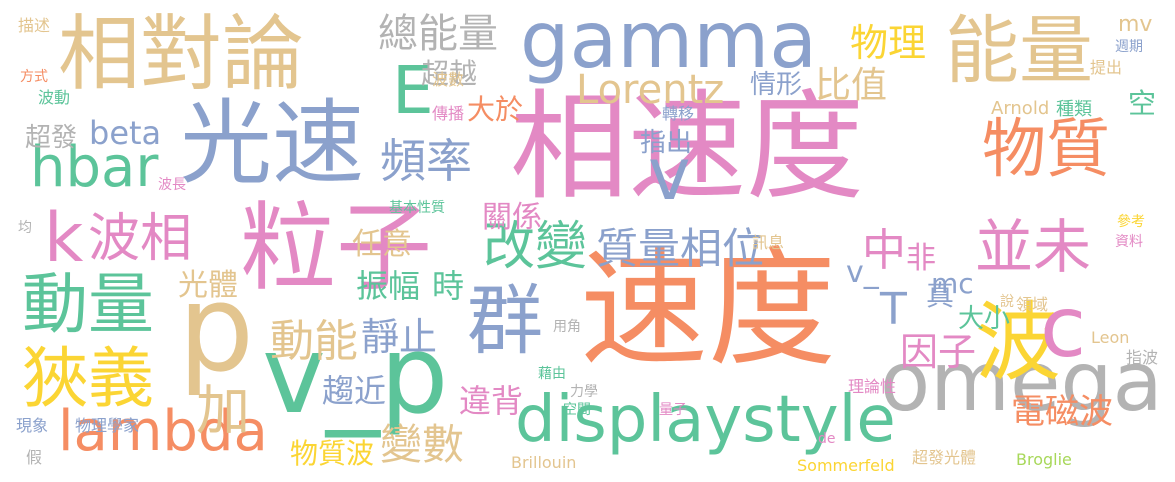  What do you see at coordinates (314, 341) in the screenshot?
I see `word-item: 動能` at bounding box center [314, 341].